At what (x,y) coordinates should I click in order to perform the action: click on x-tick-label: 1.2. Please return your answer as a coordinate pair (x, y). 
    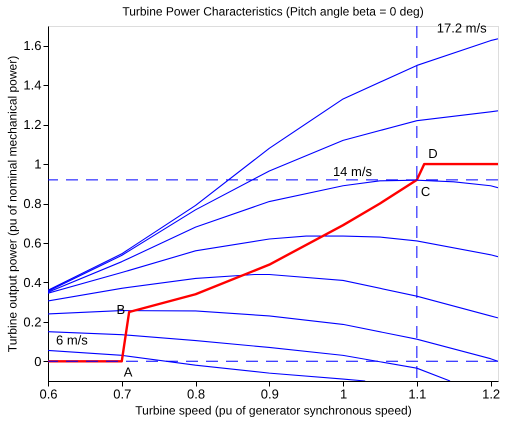
    Looking at the image, I should click on (491, 394).